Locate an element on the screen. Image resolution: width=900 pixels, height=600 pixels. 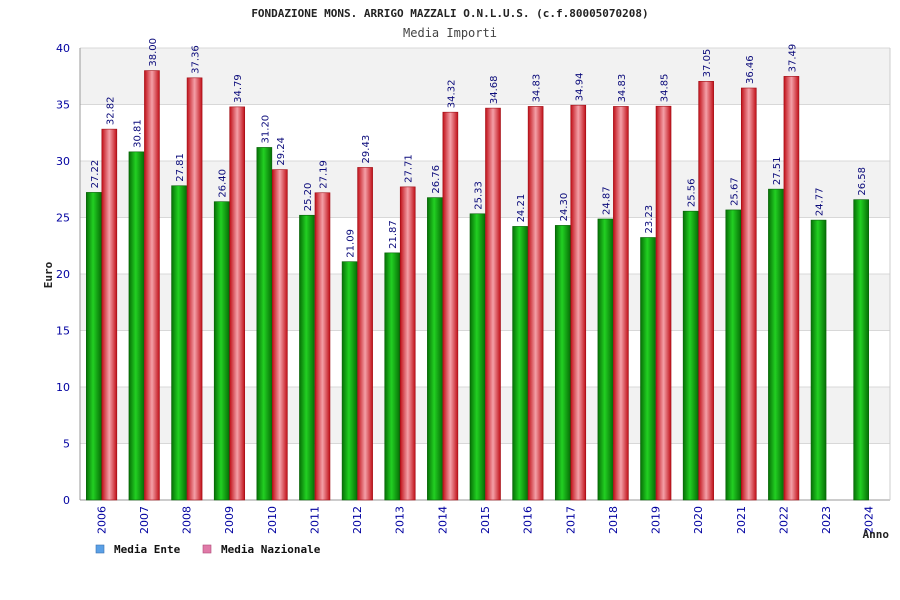
y-axis-label: Euro is located at coordinates (48, 274).